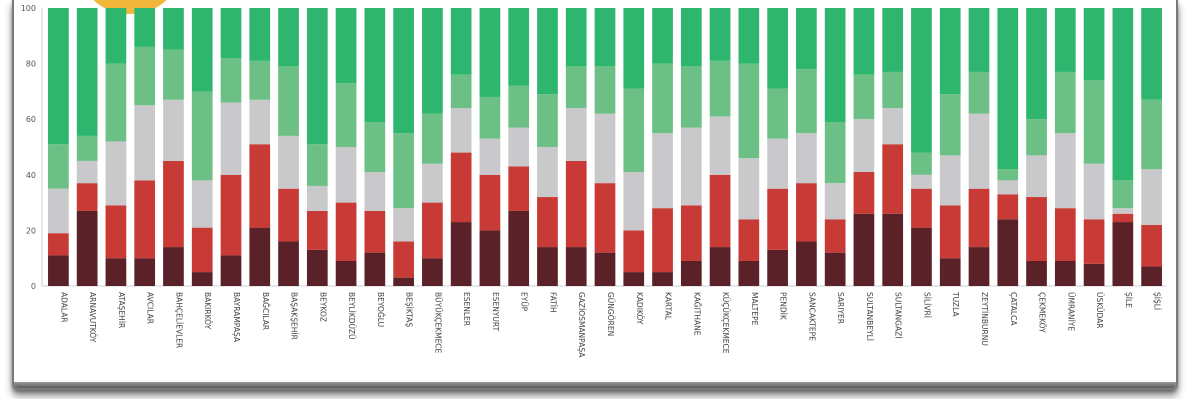 This screenshot has height=399, width=1196. What do you see at coordinates (955, 304) in the screenshot?
I see `x-tick-label: TUZLA` at bounding box center [955, 304].